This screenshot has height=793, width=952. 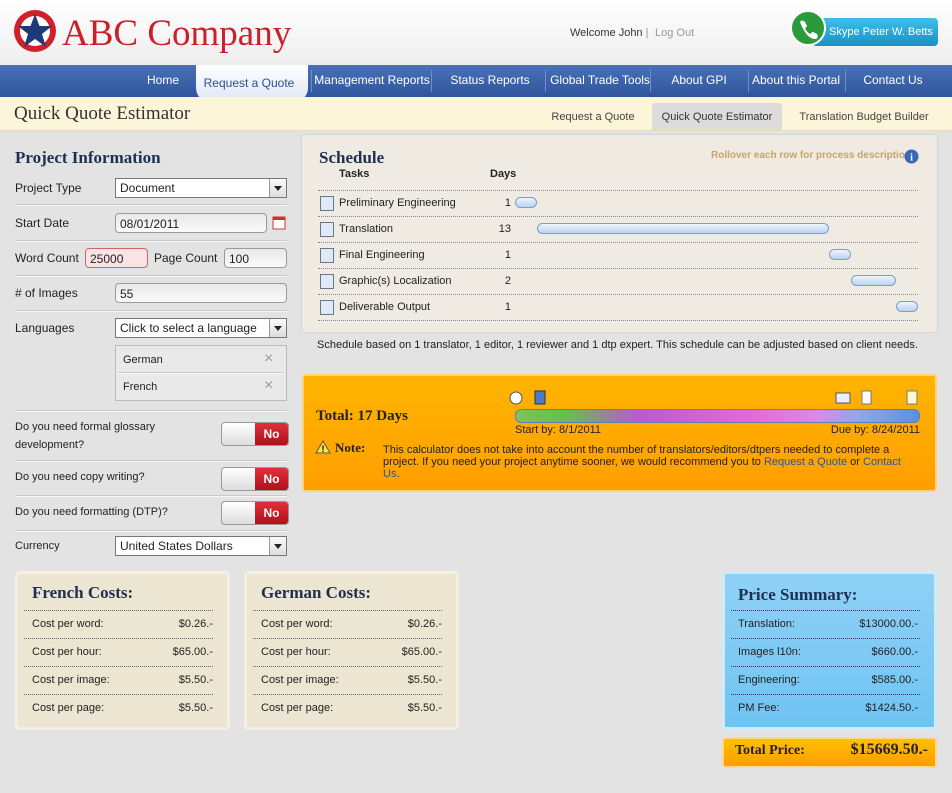 What do you see at coordinates (192, 652) in the screenshot?
I see `cost-value: $65.00.-` at bounding box center [192, 652].